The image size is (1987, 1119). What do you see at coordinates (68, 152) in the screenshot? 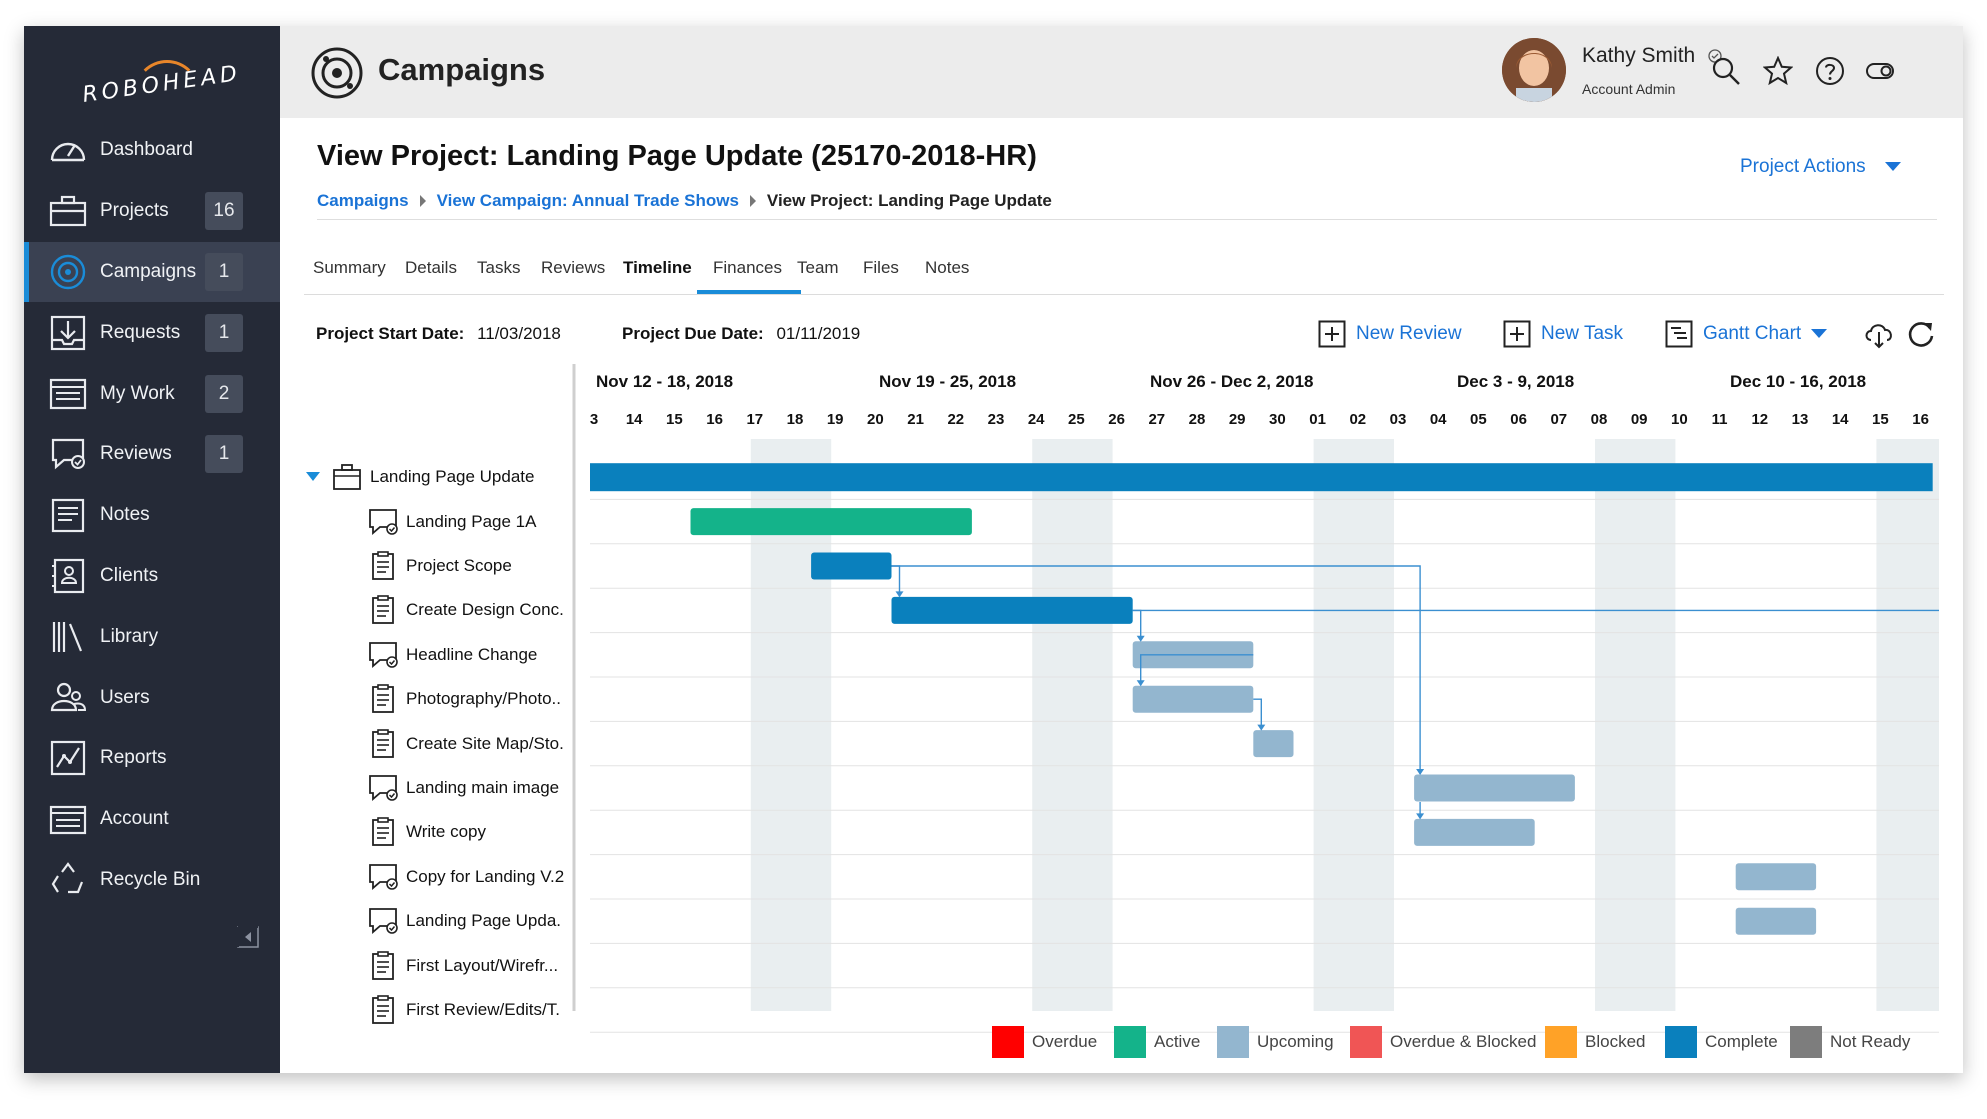
I see `speedometer-icon` at bounding box center [68, 152].